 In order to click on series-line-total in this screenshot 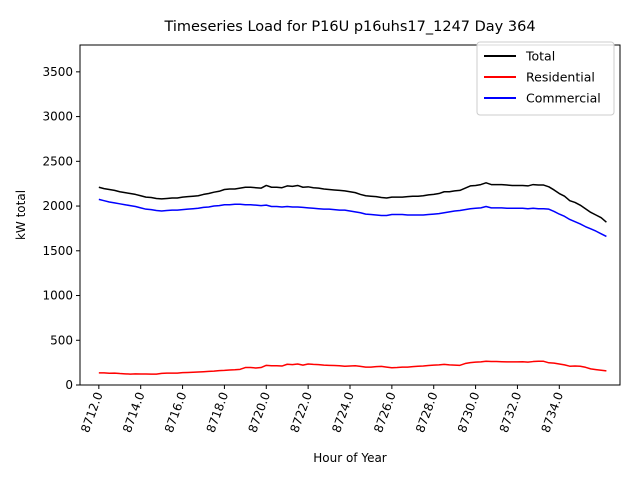, I will do `click(352, 202)`.